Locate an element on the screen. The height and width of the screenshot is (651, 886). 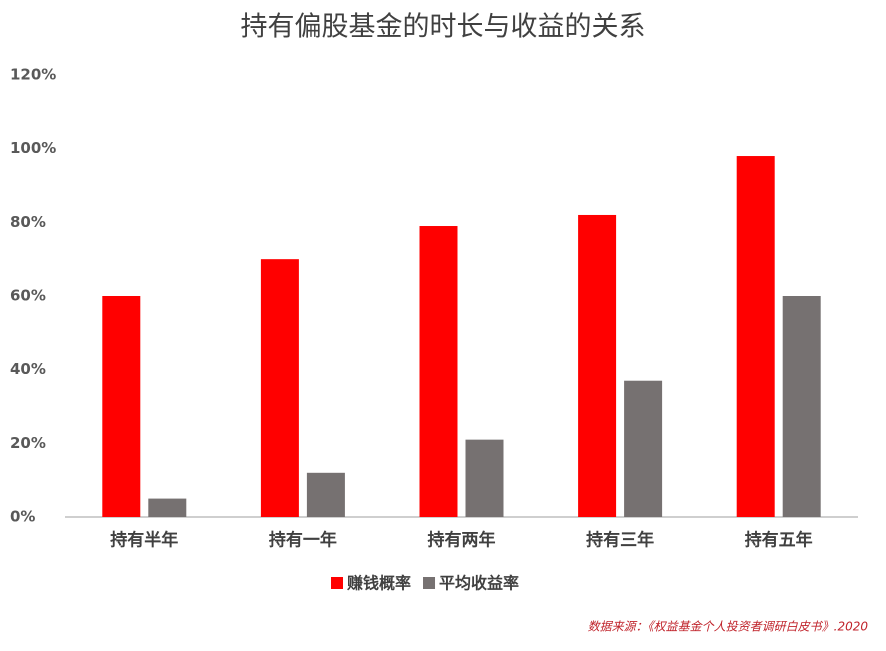
x-tick-label: 持有半年 is located at coordinates (144, 540).